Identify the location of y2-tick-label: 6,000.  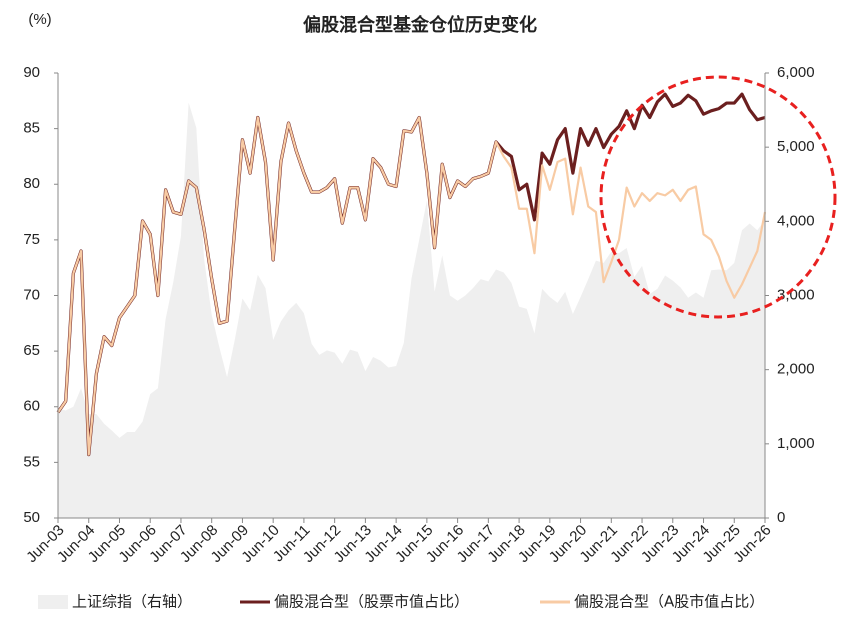
(796, 72).